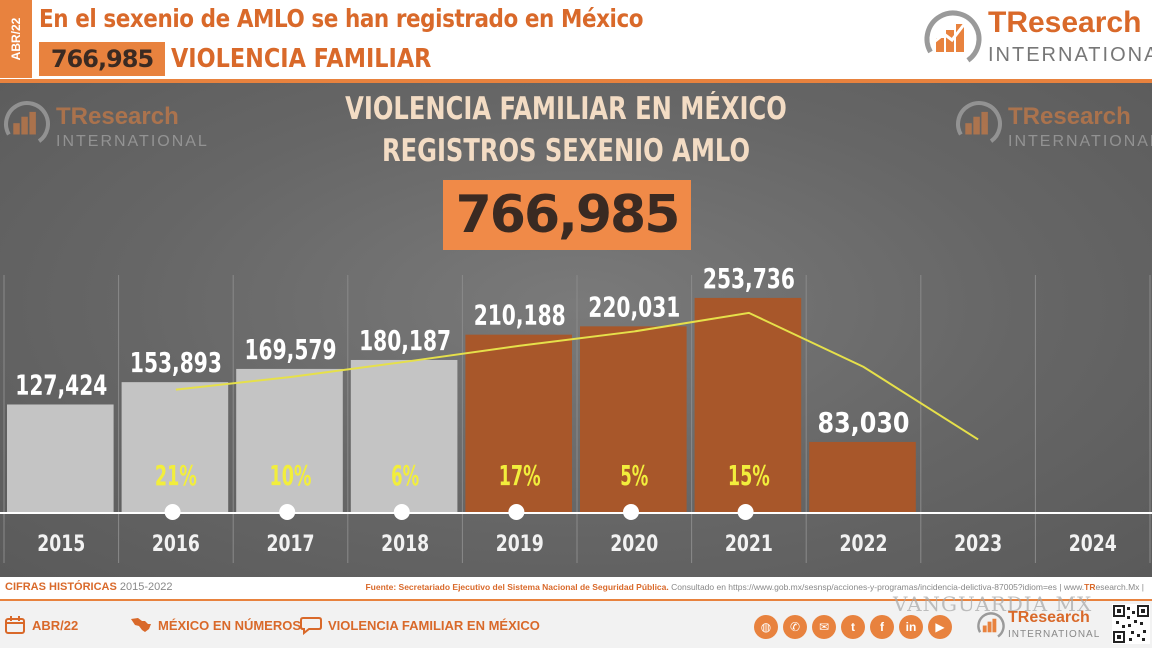  Describe the element at coordinates (864, 422) in the screenshot. I see `value-label-2022: 83,030` at that location.